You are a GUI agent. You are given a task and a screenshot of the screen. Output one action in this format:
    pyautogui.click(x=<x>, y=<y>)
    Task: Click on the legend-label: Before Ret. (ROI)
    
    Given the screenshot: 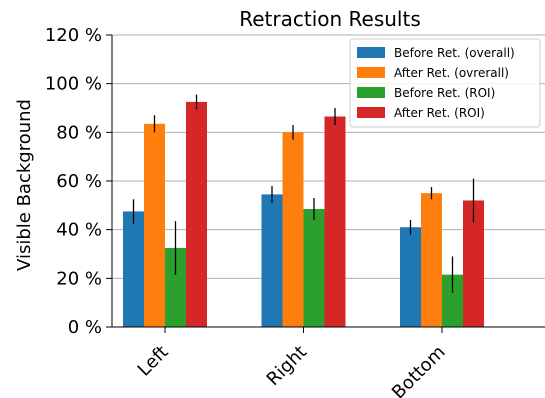 What is the action you would take?
    pyautogui.click(x=444, y=93)
    